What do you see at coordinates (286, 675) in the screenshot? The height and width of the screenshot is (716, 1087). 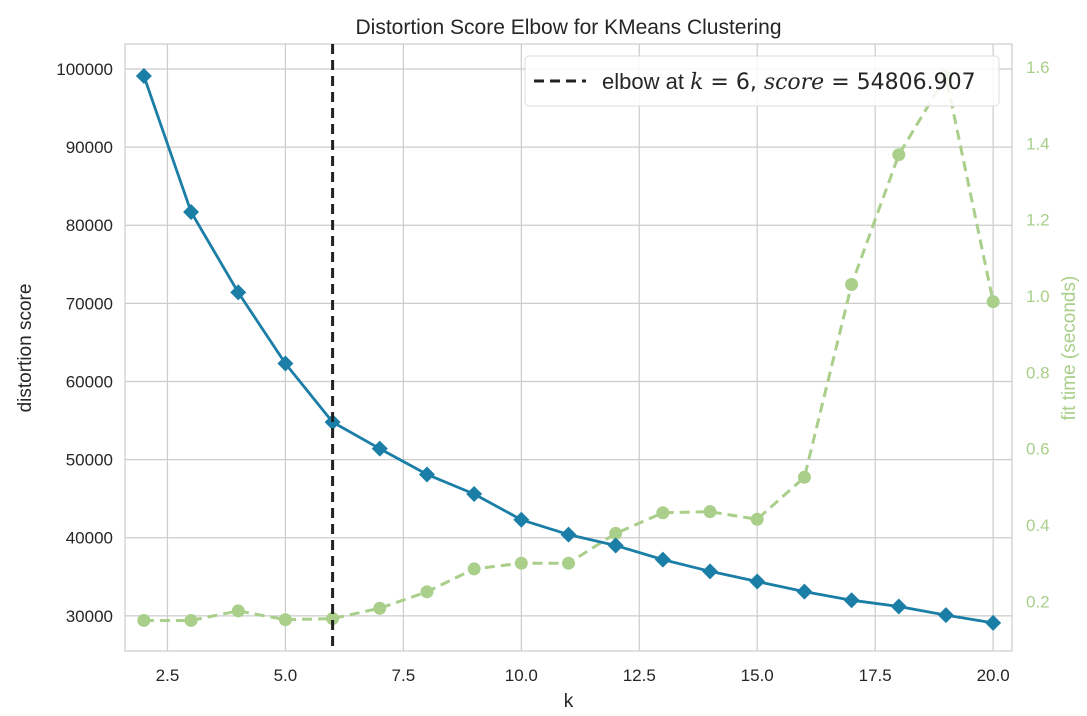 I see `x-tick-label: 5.0` at bounding box center [286, 675].